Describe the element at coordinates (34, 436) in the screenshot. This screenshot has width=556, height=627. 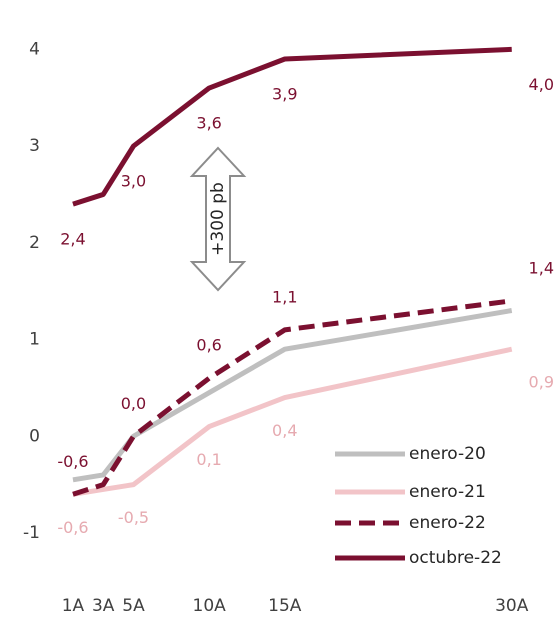
I see `y-tick-label: 0` at that location.